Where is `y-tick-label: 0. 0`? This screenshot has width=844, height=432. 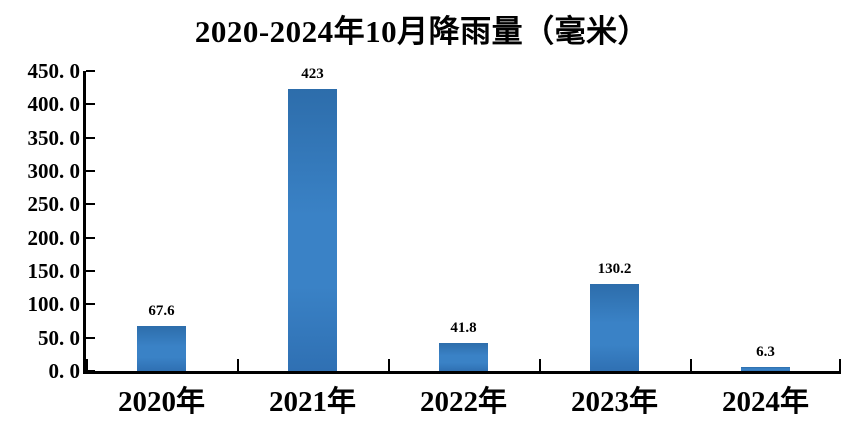
y-tick-label: 0. 0 is located at coordinates (64, 371).